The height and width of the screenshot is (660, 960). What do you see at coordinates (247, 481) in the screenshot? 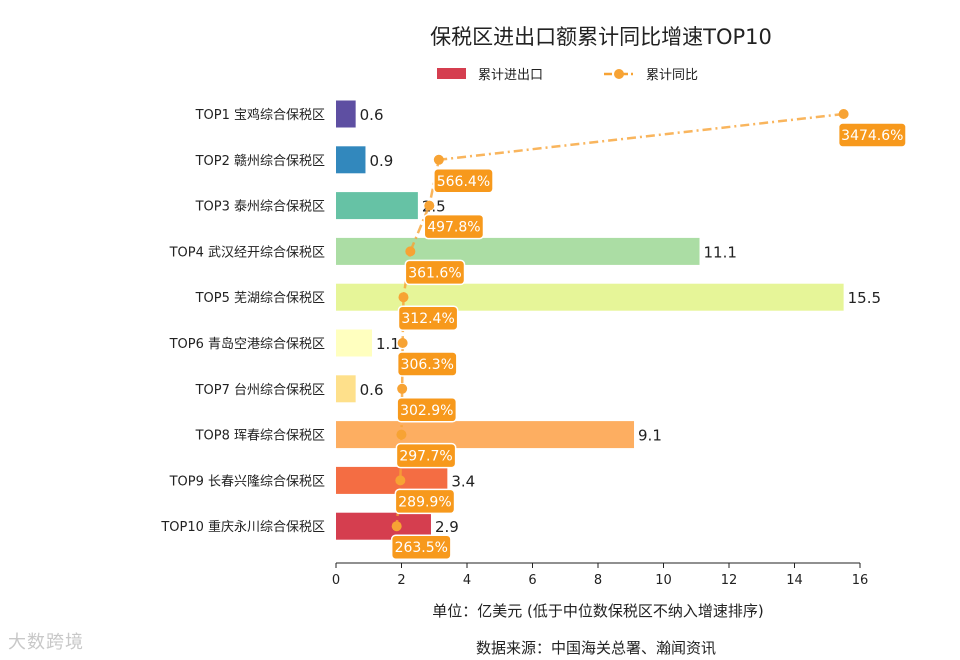
I see `category-label-9: TOP9 长春兴隆综合保税区` at bounding box center [247, 481].